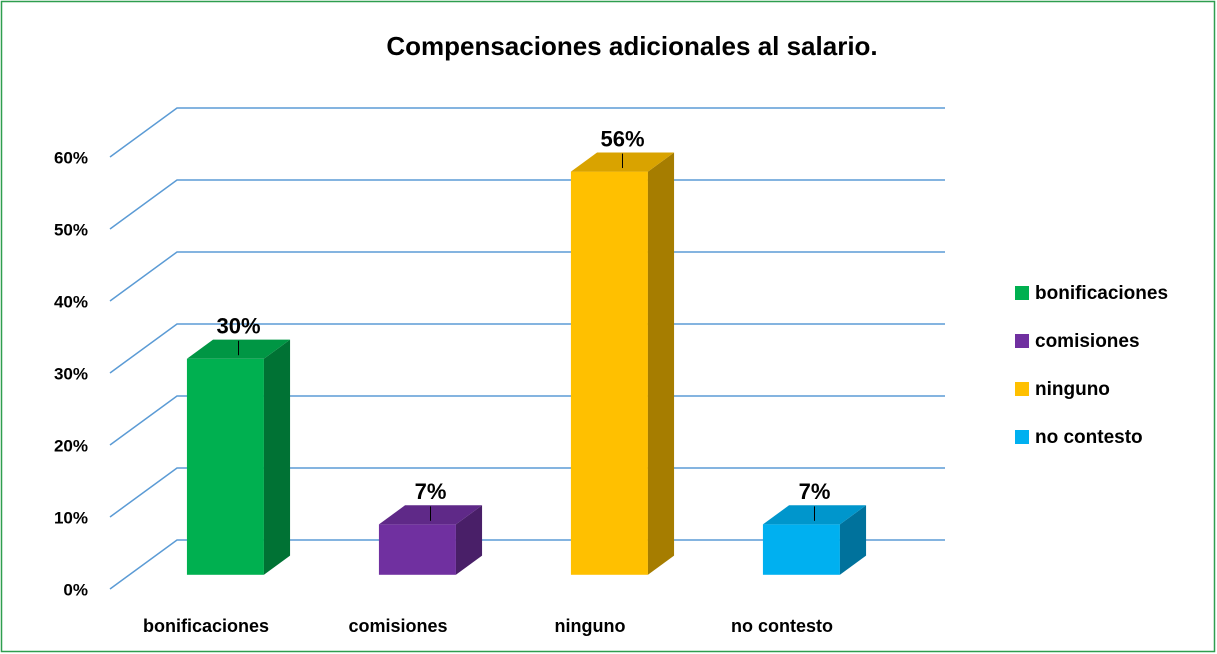  Describe the element at coordinates (206, 626) in the screenshot. I see `x-tick-label: bonificaciones` at that location.